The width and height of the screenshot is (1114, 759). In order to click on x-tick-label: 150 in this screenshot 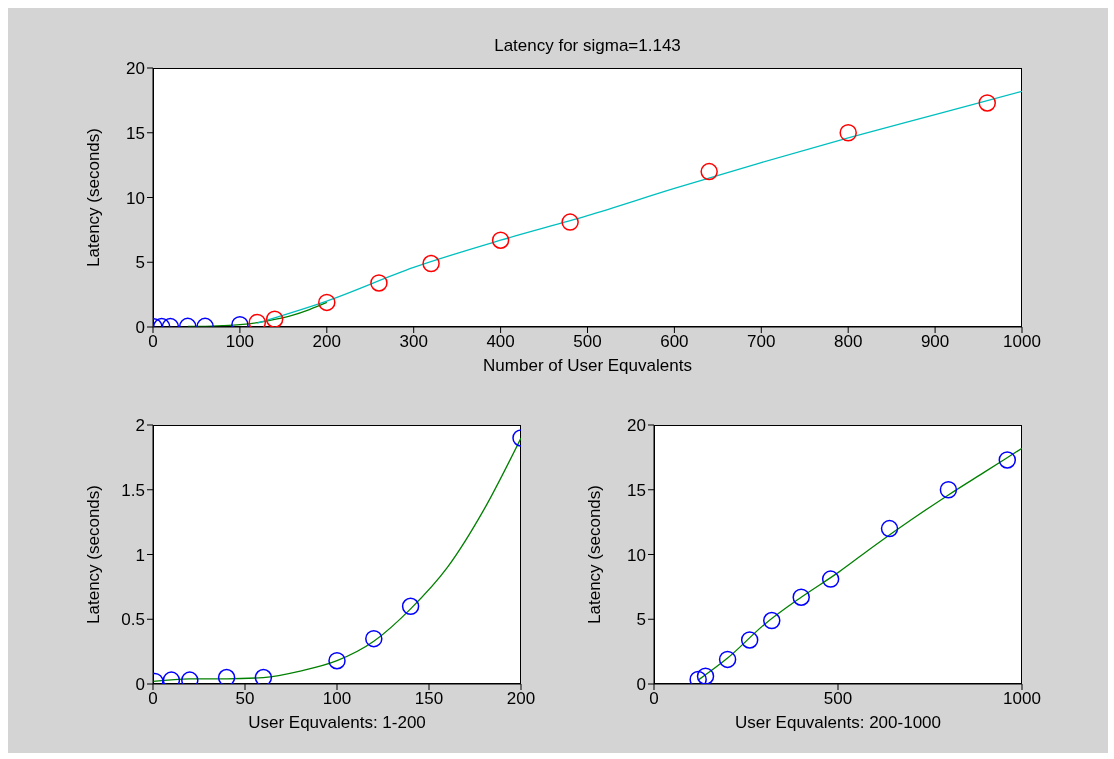, I will do `click(429, 699)`.